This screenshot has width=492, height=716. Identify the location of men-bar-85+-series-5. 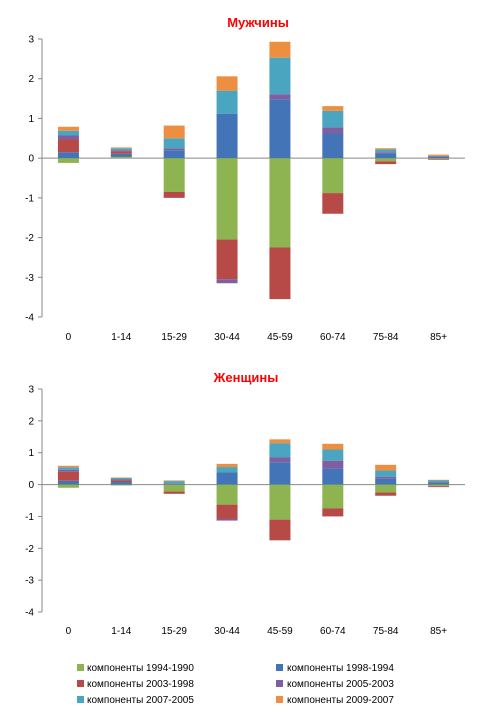
(439, 156).